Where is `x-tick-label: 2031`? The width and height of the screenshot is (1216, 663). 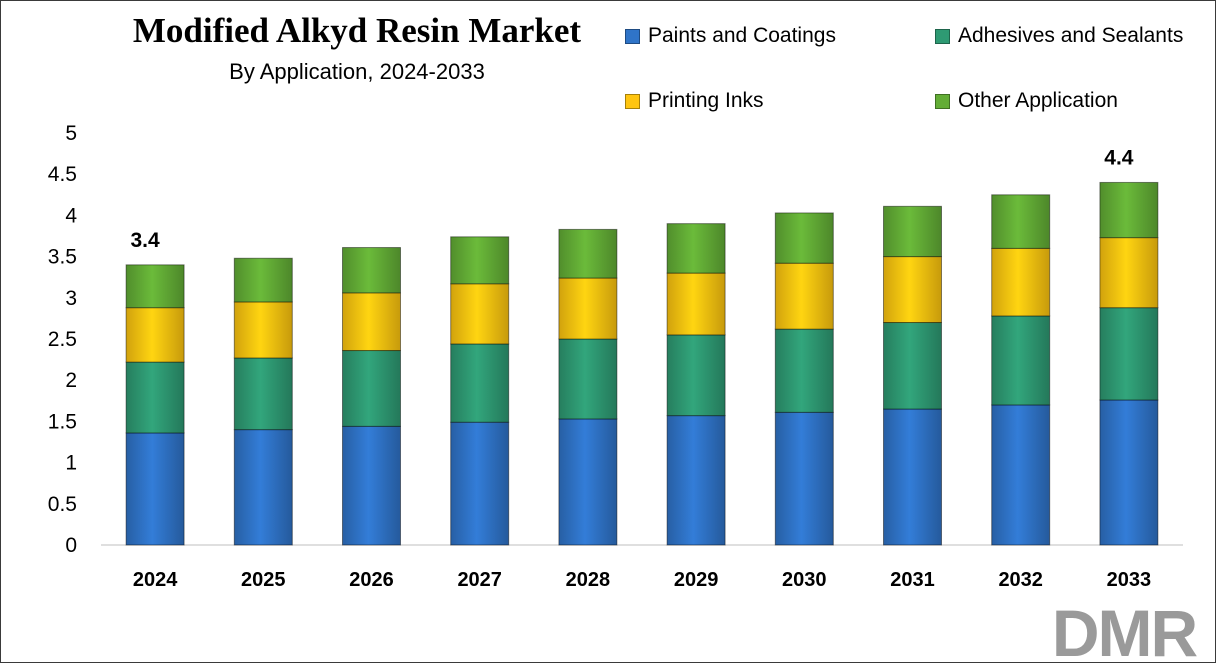 x-tick-label: 2031 is located at coordinates (912, 580).